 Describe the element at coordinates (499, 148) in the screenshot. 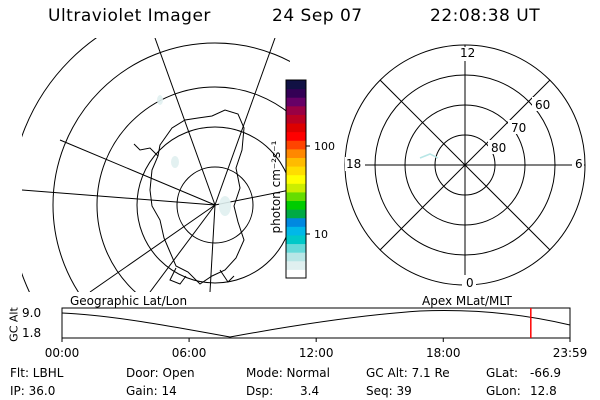

I see `mlat-label-80: 80` at that location.